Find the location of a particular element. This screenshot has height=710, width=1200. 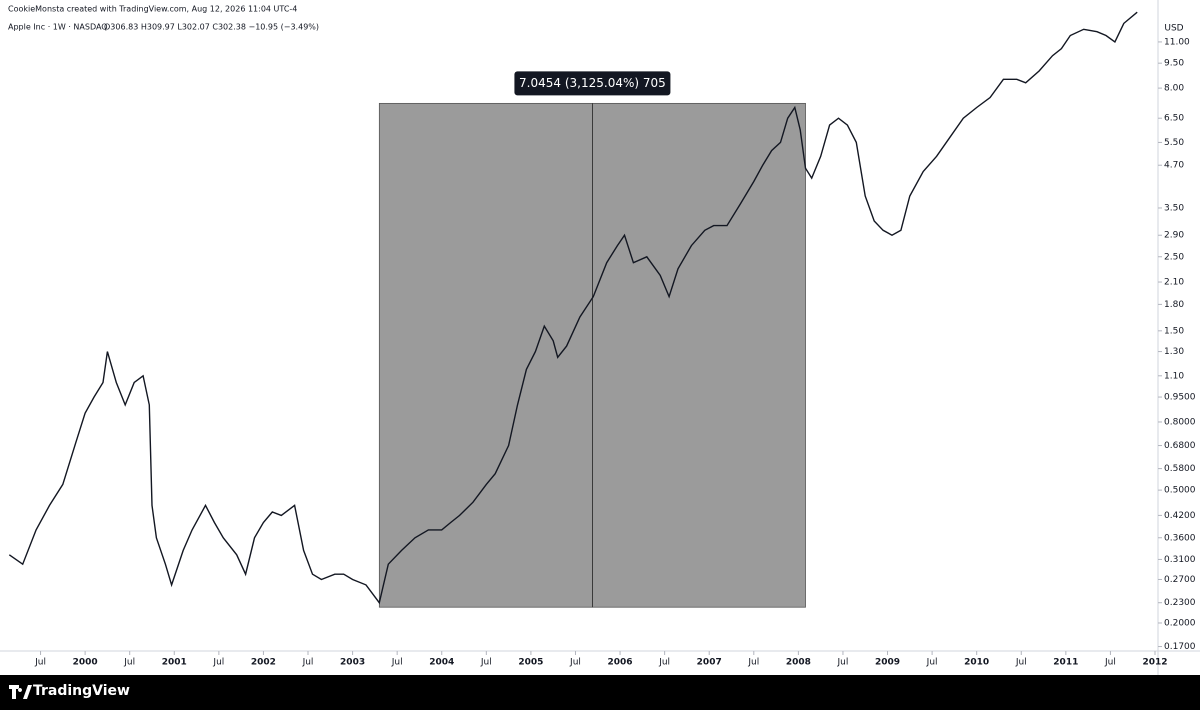

y-tick-label: 0.9500 is located at coordinates (1180, 398).